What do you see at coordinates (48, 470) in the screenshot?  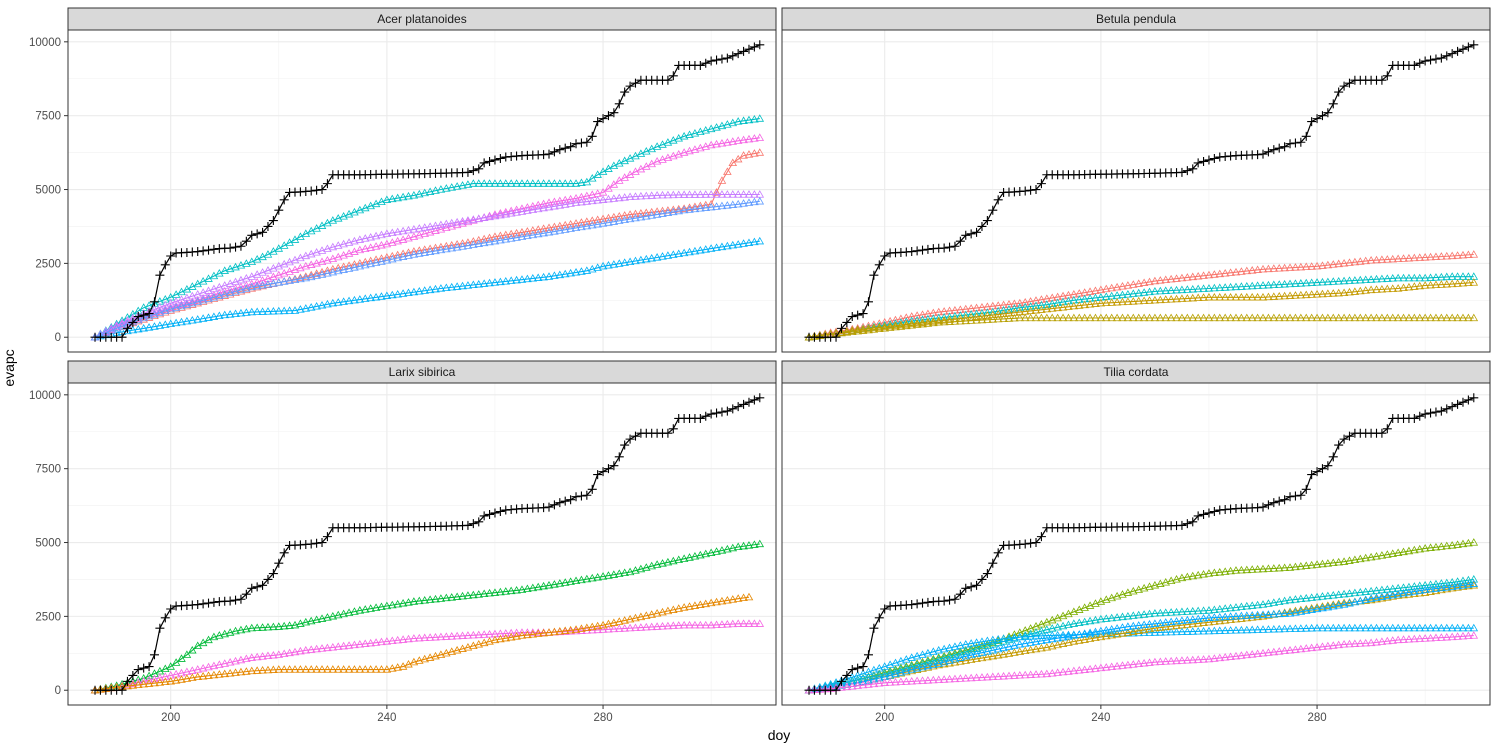 I see `y-tick-label: 7500` at bounding box center [48, 470].